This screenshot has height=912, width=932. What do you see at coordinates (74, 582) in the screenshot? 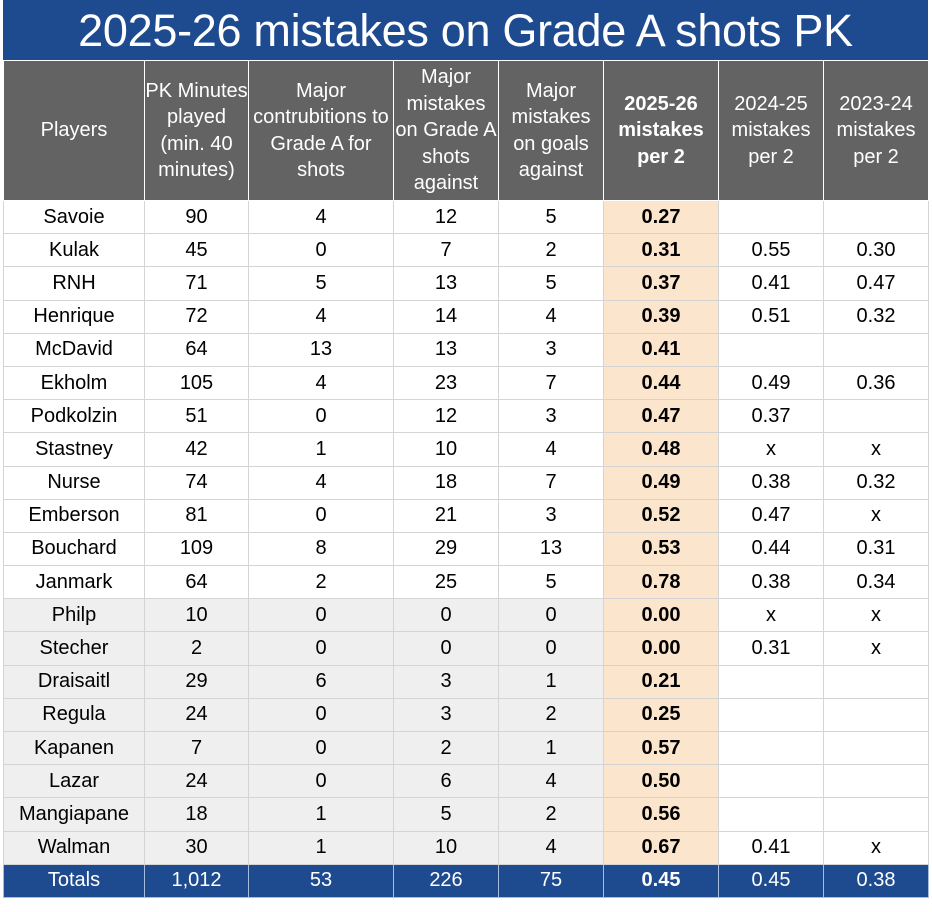
I see `player-name-cell: Janmark` at bounding box center [74, 582].